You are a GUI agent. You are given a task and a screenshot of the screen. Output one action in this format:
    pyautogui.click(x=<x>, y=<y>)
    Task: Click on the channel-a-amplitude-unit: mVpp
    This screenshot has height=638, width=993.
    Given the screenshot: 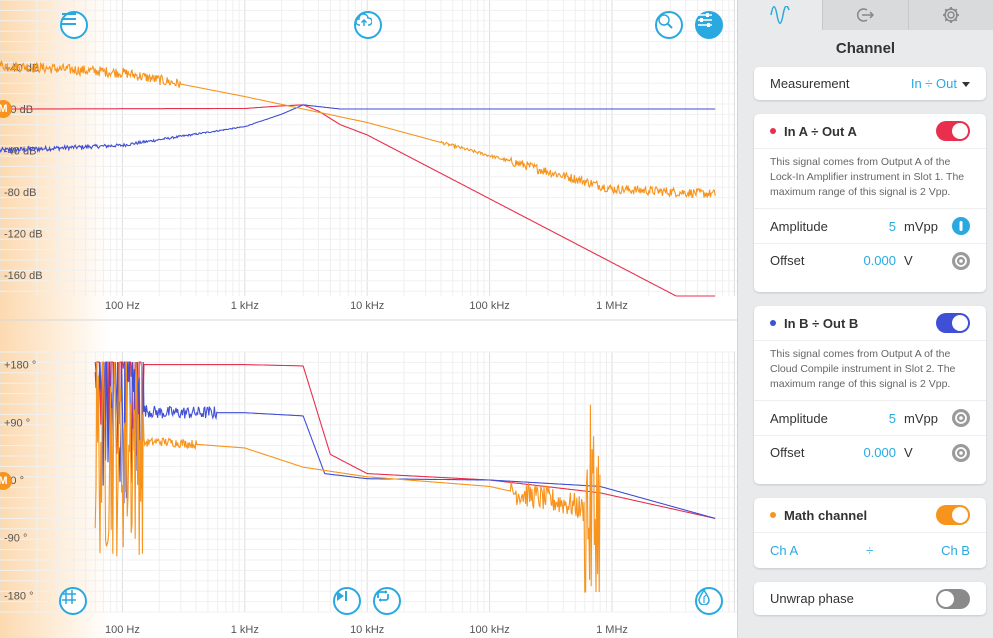 What is the action you would take?
    pyautogui.click(x=921, y=226)
    